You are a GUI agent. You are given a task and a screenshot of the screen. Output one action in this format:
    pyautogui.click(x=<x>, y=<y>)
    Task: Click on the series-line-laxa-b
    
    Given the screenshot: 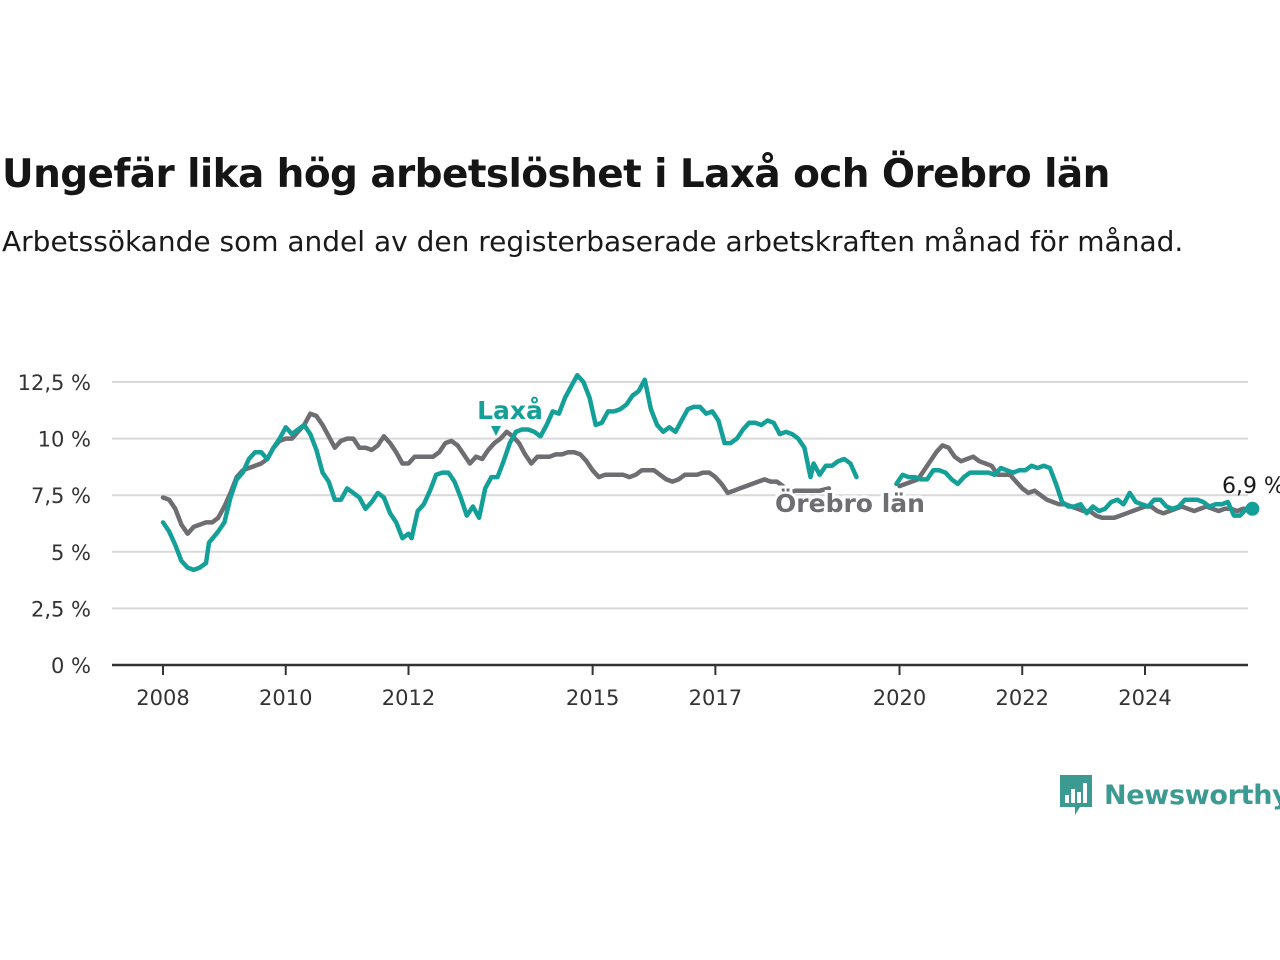 What is the action you would take?
    pyautogui.click(x=1074, y=490)
    